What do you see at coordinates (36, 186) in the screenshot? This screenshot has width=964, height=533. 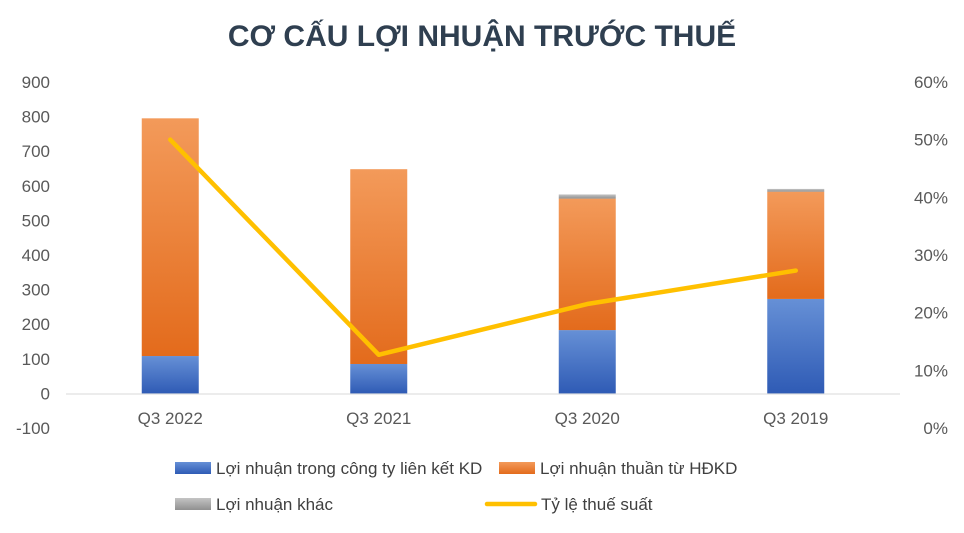 I see `left-tick-label: 600` at bounding box center [36, 186].